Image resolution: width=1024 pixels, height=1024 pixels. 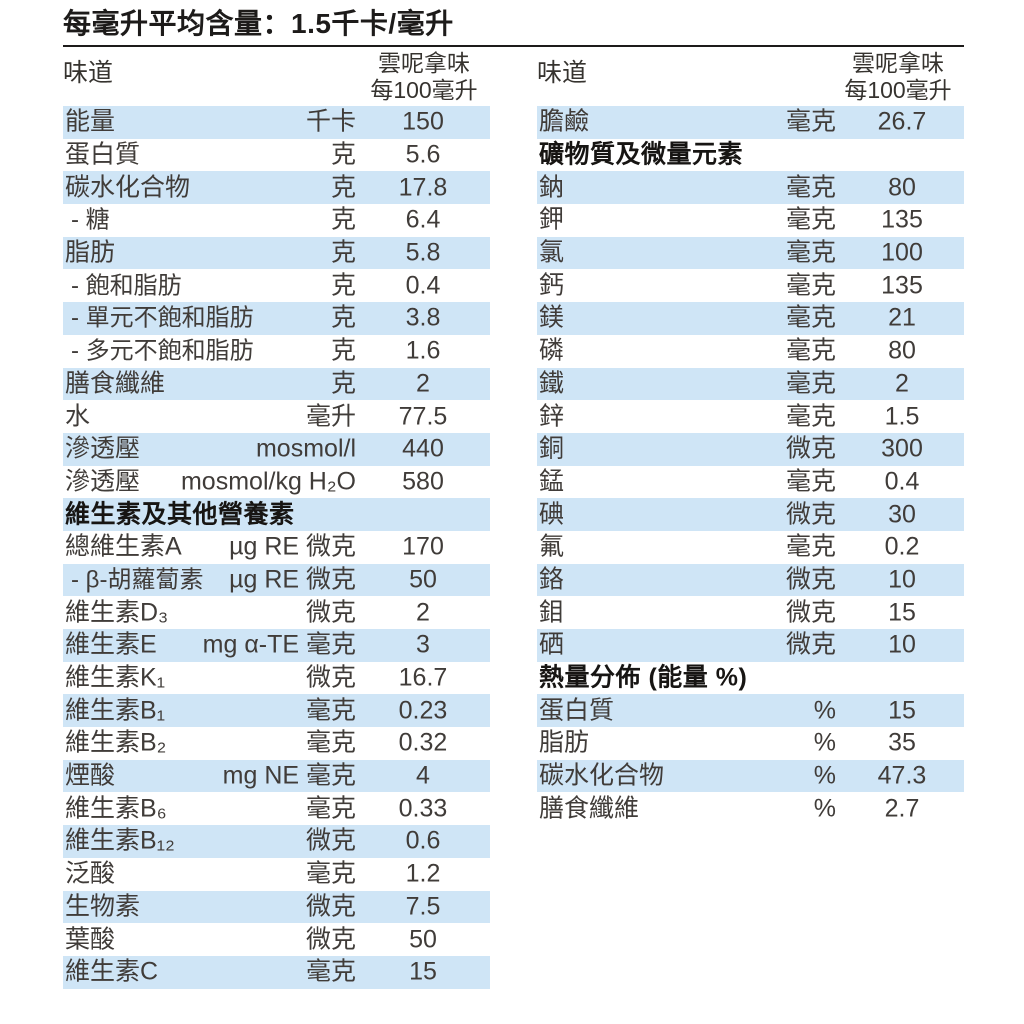 What do you see at coordinates (902, 252) in the screenshot?
I see `nutrient-value: 100` at bounding box center [902, 252].